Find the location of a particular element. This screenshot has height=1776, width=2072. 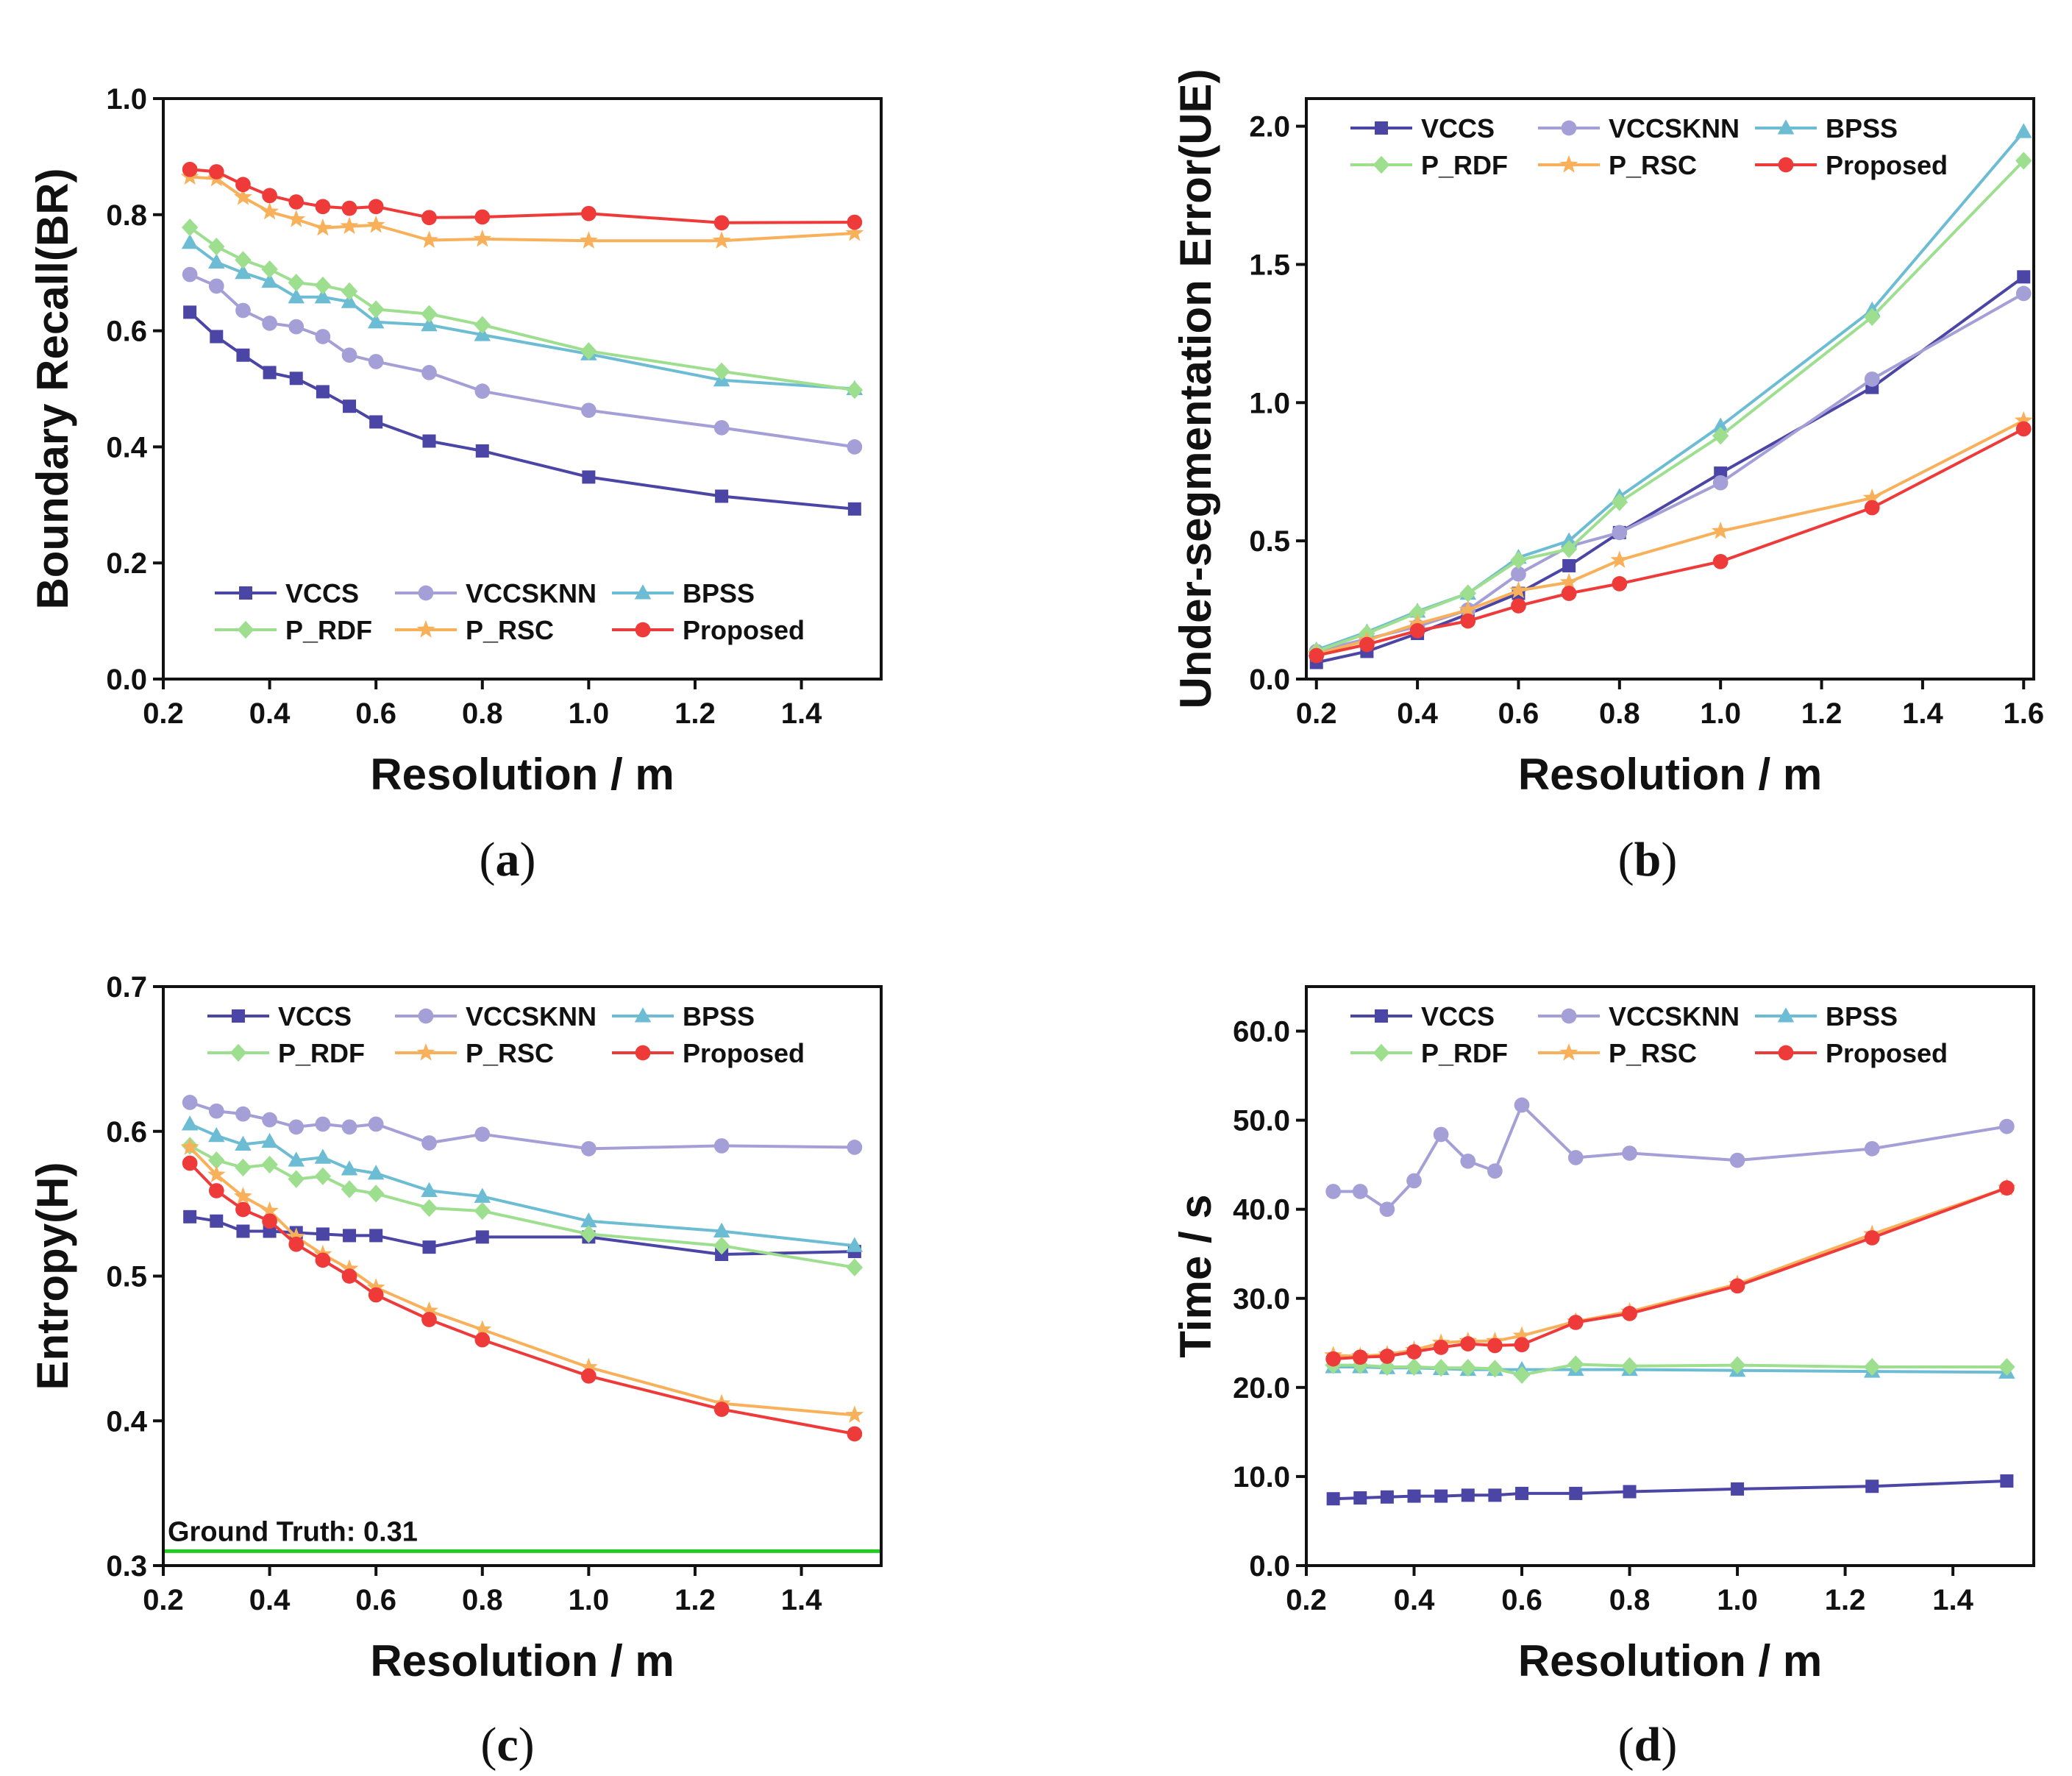

x-tick-label: 0.4 is located at coordinates (1414, 1600).